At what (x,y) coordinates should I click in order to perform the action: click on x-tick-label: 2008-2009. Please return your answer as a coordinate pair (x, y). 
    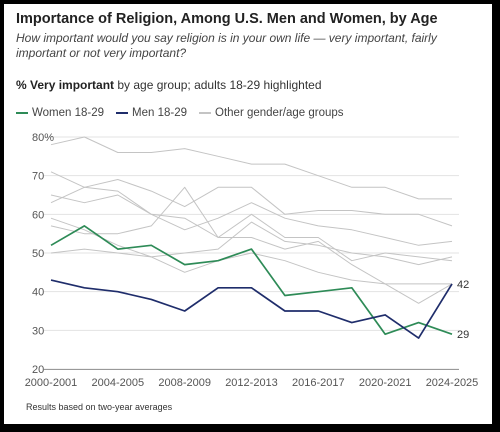
    Looking at the image, I should click on (184, 383).